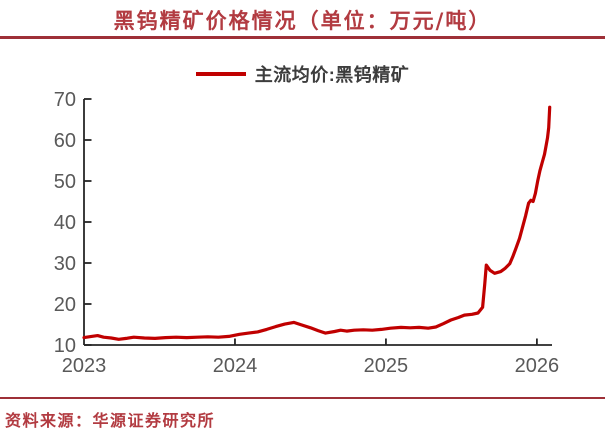 The height and width of the screenshot is (441, 605). What do you see at coordinates (386, 341) in the screenshot?
I see `x-axis-ticks` at bounding box center [386, 341].